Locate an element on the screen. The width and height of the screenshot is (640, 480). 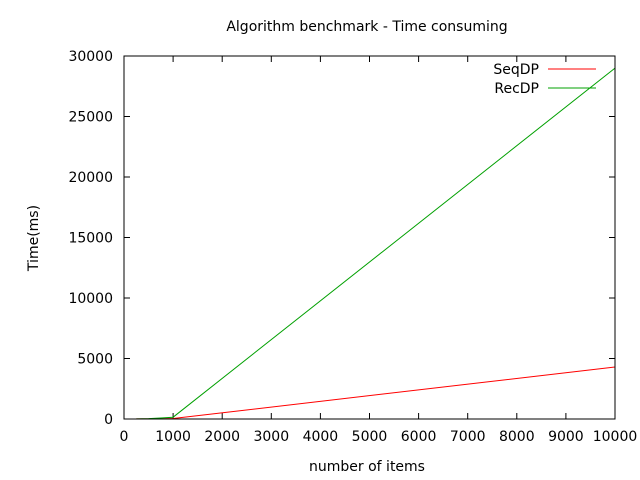
x-tick-label: 0 is located at coordinates (124, 437).